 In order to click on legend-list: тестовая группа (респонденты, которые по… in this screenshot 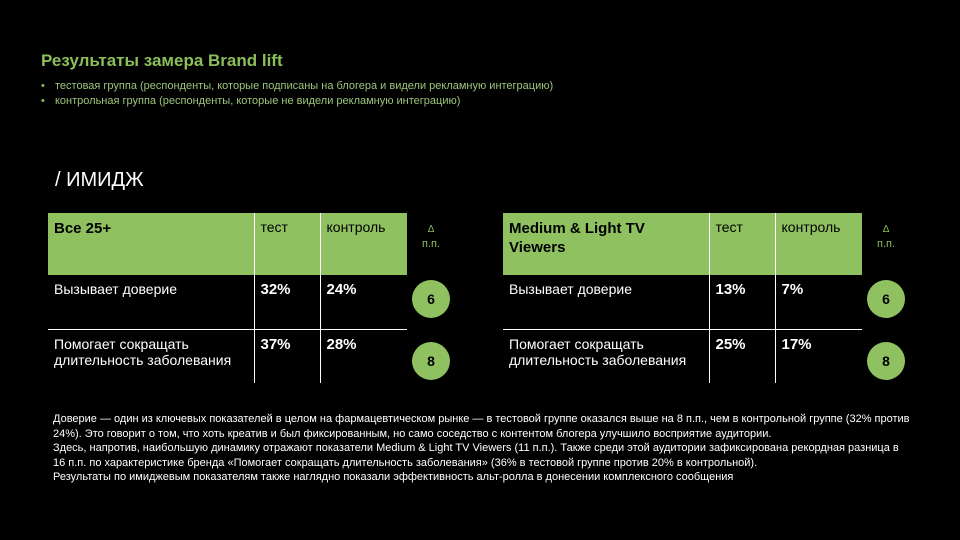, I will do `click(297, 93)`.